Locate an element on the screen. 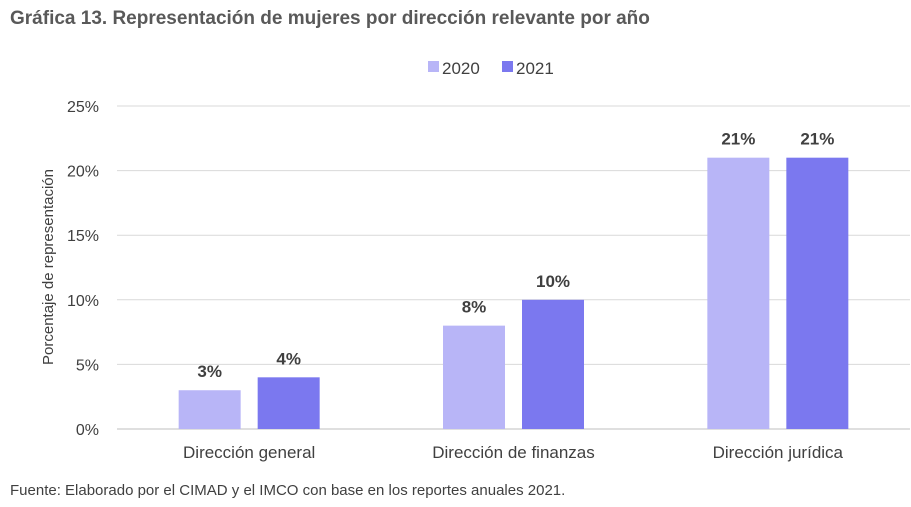 Image resolution: width=911 pixels, height=507 pixels. y-axis-ticks: 0% 5% 10% 15% 20% 25% is located at coordinates (83, 269).